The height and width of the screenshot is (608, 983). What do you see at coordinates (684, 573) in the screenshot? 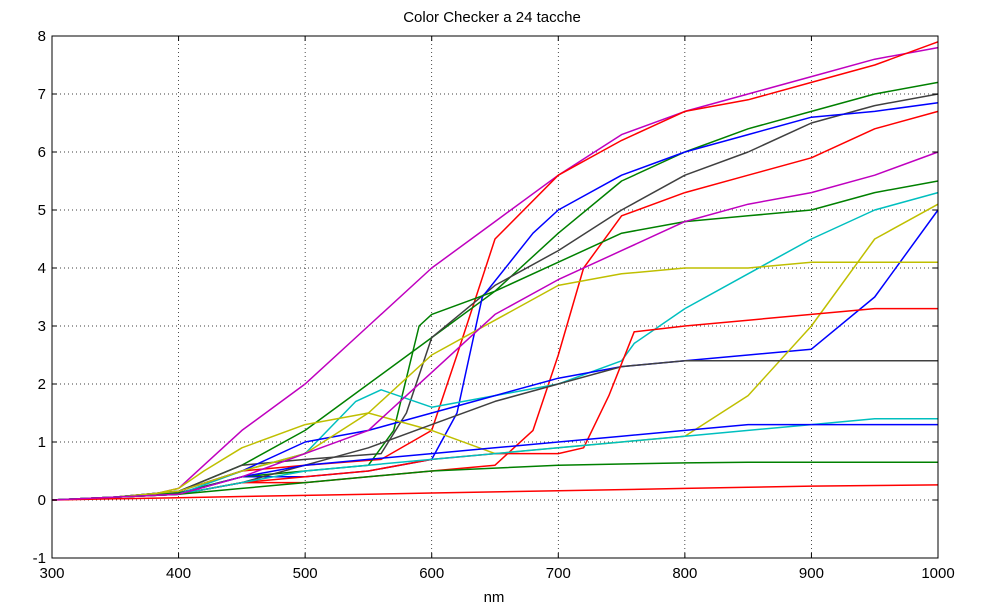
I see `x-tick-label: 800` at bounding box center [684, 573].